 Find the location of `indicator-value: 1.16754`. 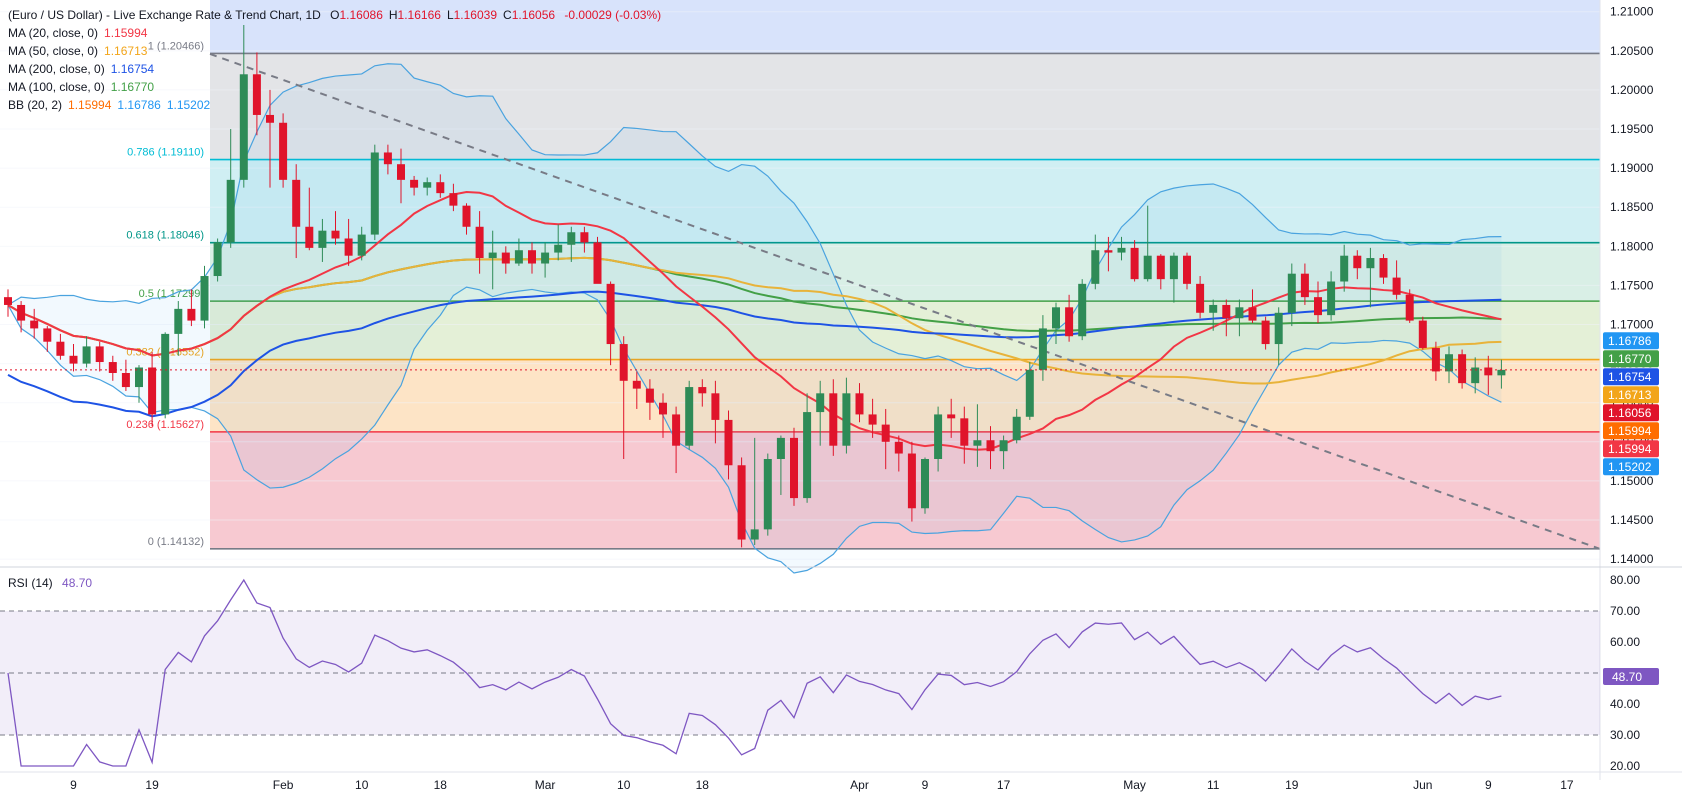

indicator-value: 1.16754 is located at coordinates (132, 69).